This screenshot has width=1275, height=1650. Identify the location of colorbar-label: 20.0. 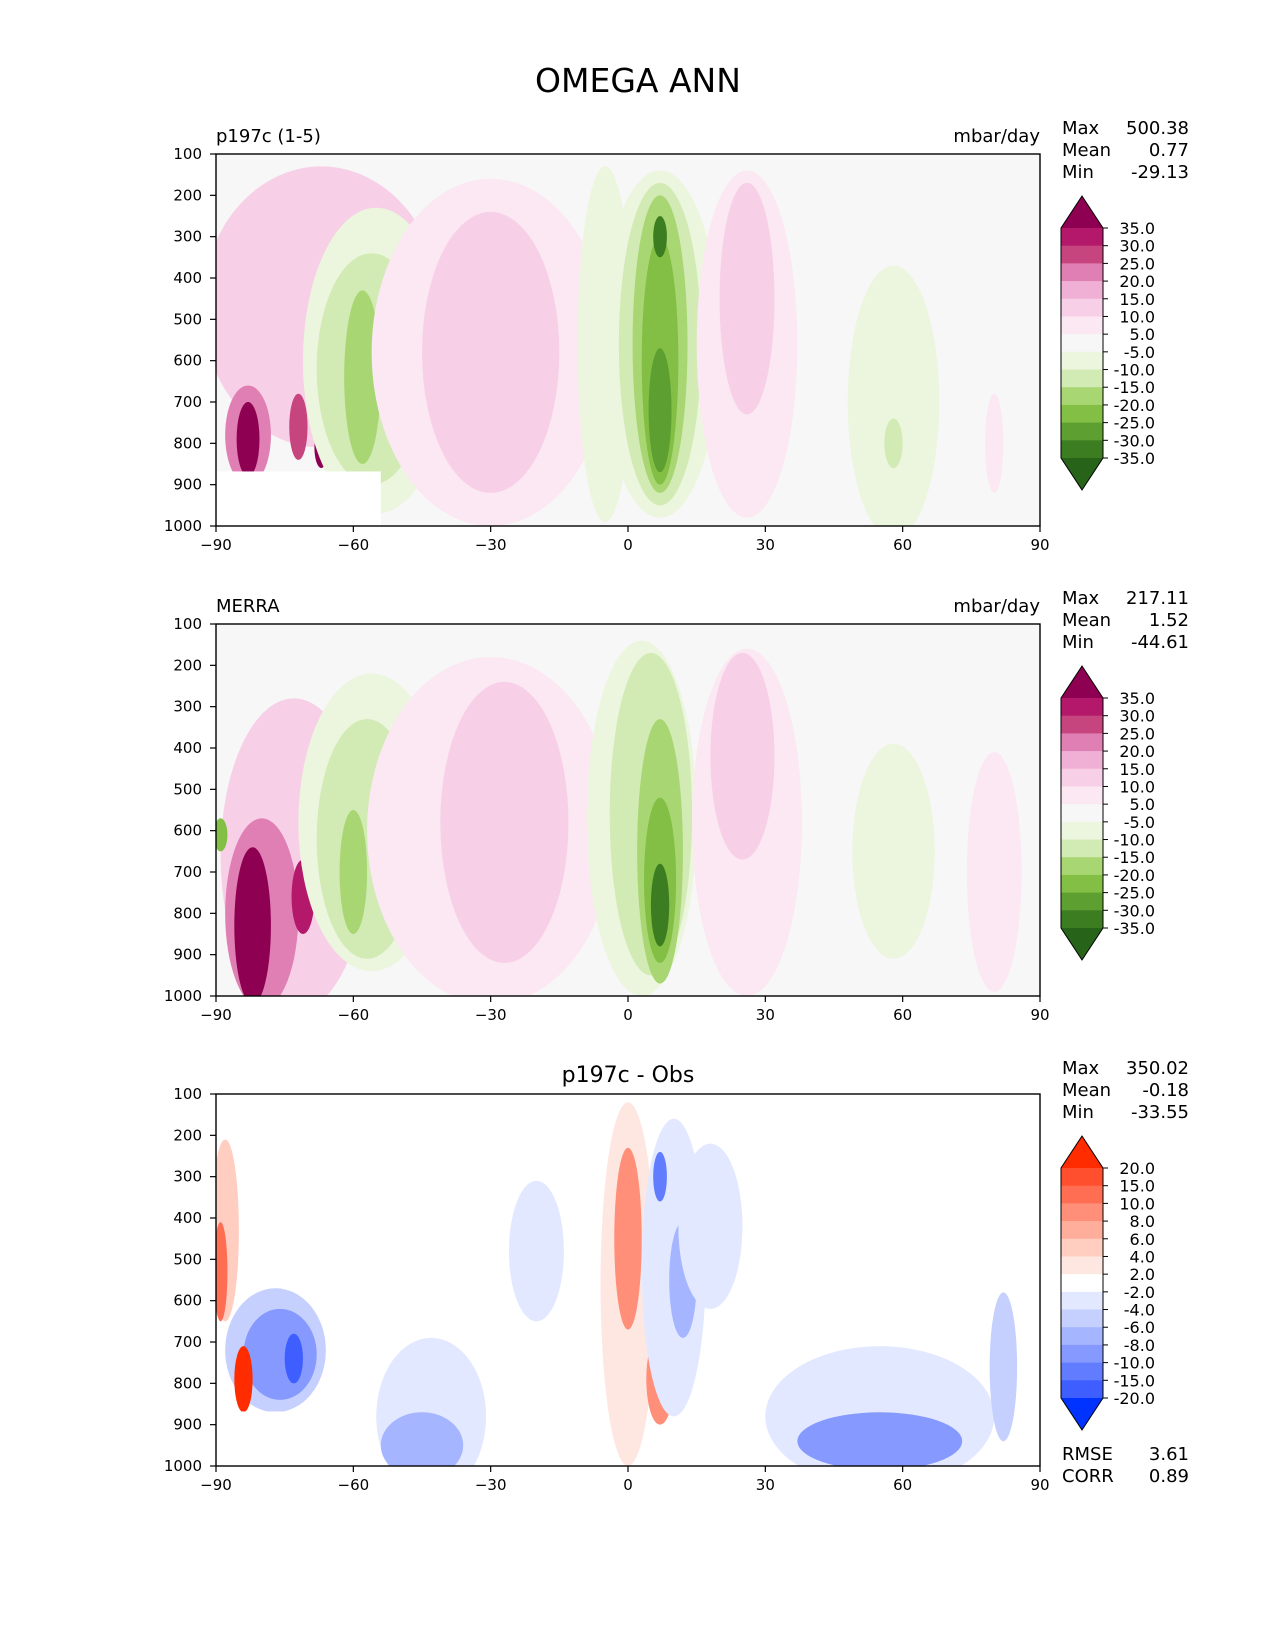
(1137, 281).